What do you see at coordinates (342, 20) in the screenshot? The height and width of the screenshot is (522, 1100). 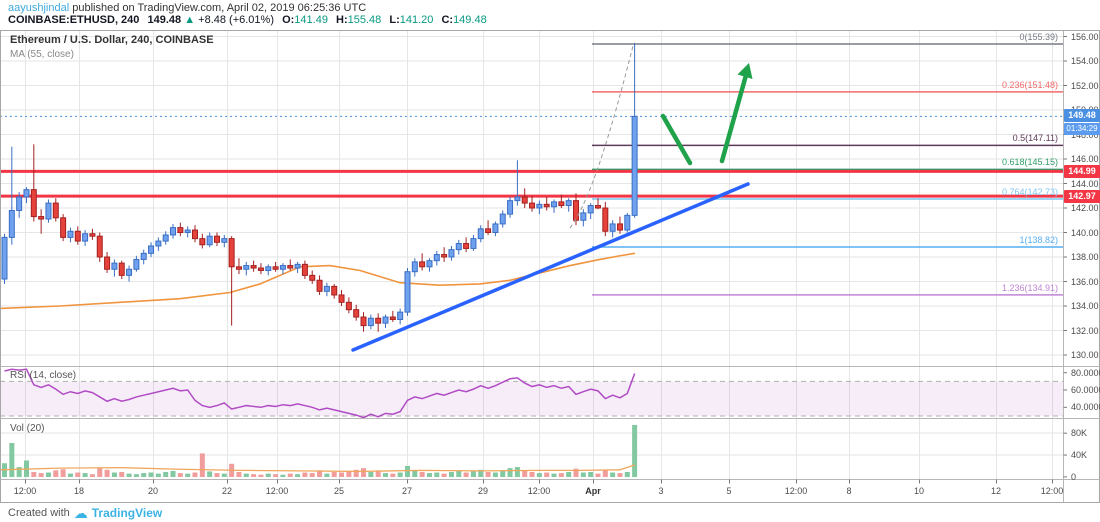 I see `high-label: H:` at bounding box center [342, 20].